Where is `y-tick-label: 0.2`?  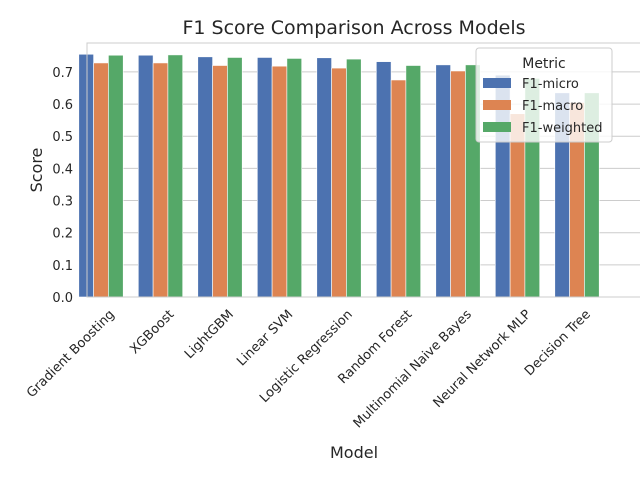
y-tick-label: 0.2 is located at coordinates (62, 234).